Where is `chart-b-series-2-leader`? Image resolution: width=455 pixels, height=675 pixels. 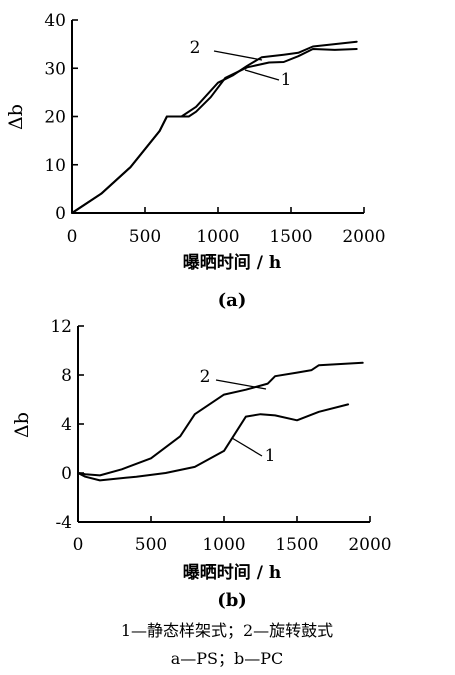 chart-b-series-2-leader is located at coordinates (241, 384).